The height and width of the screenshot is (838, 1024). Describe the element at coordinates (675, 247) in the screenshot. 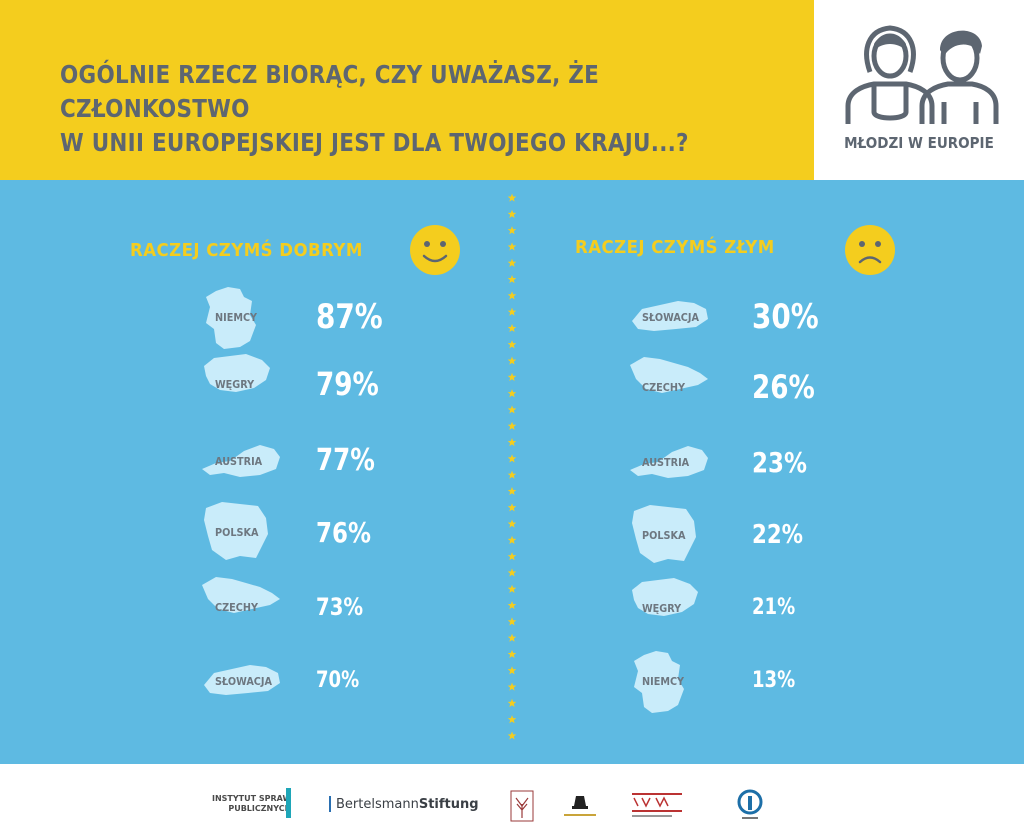

I see `title-bad: RACZEJ CZYMŚ ZŁYM` at that location.